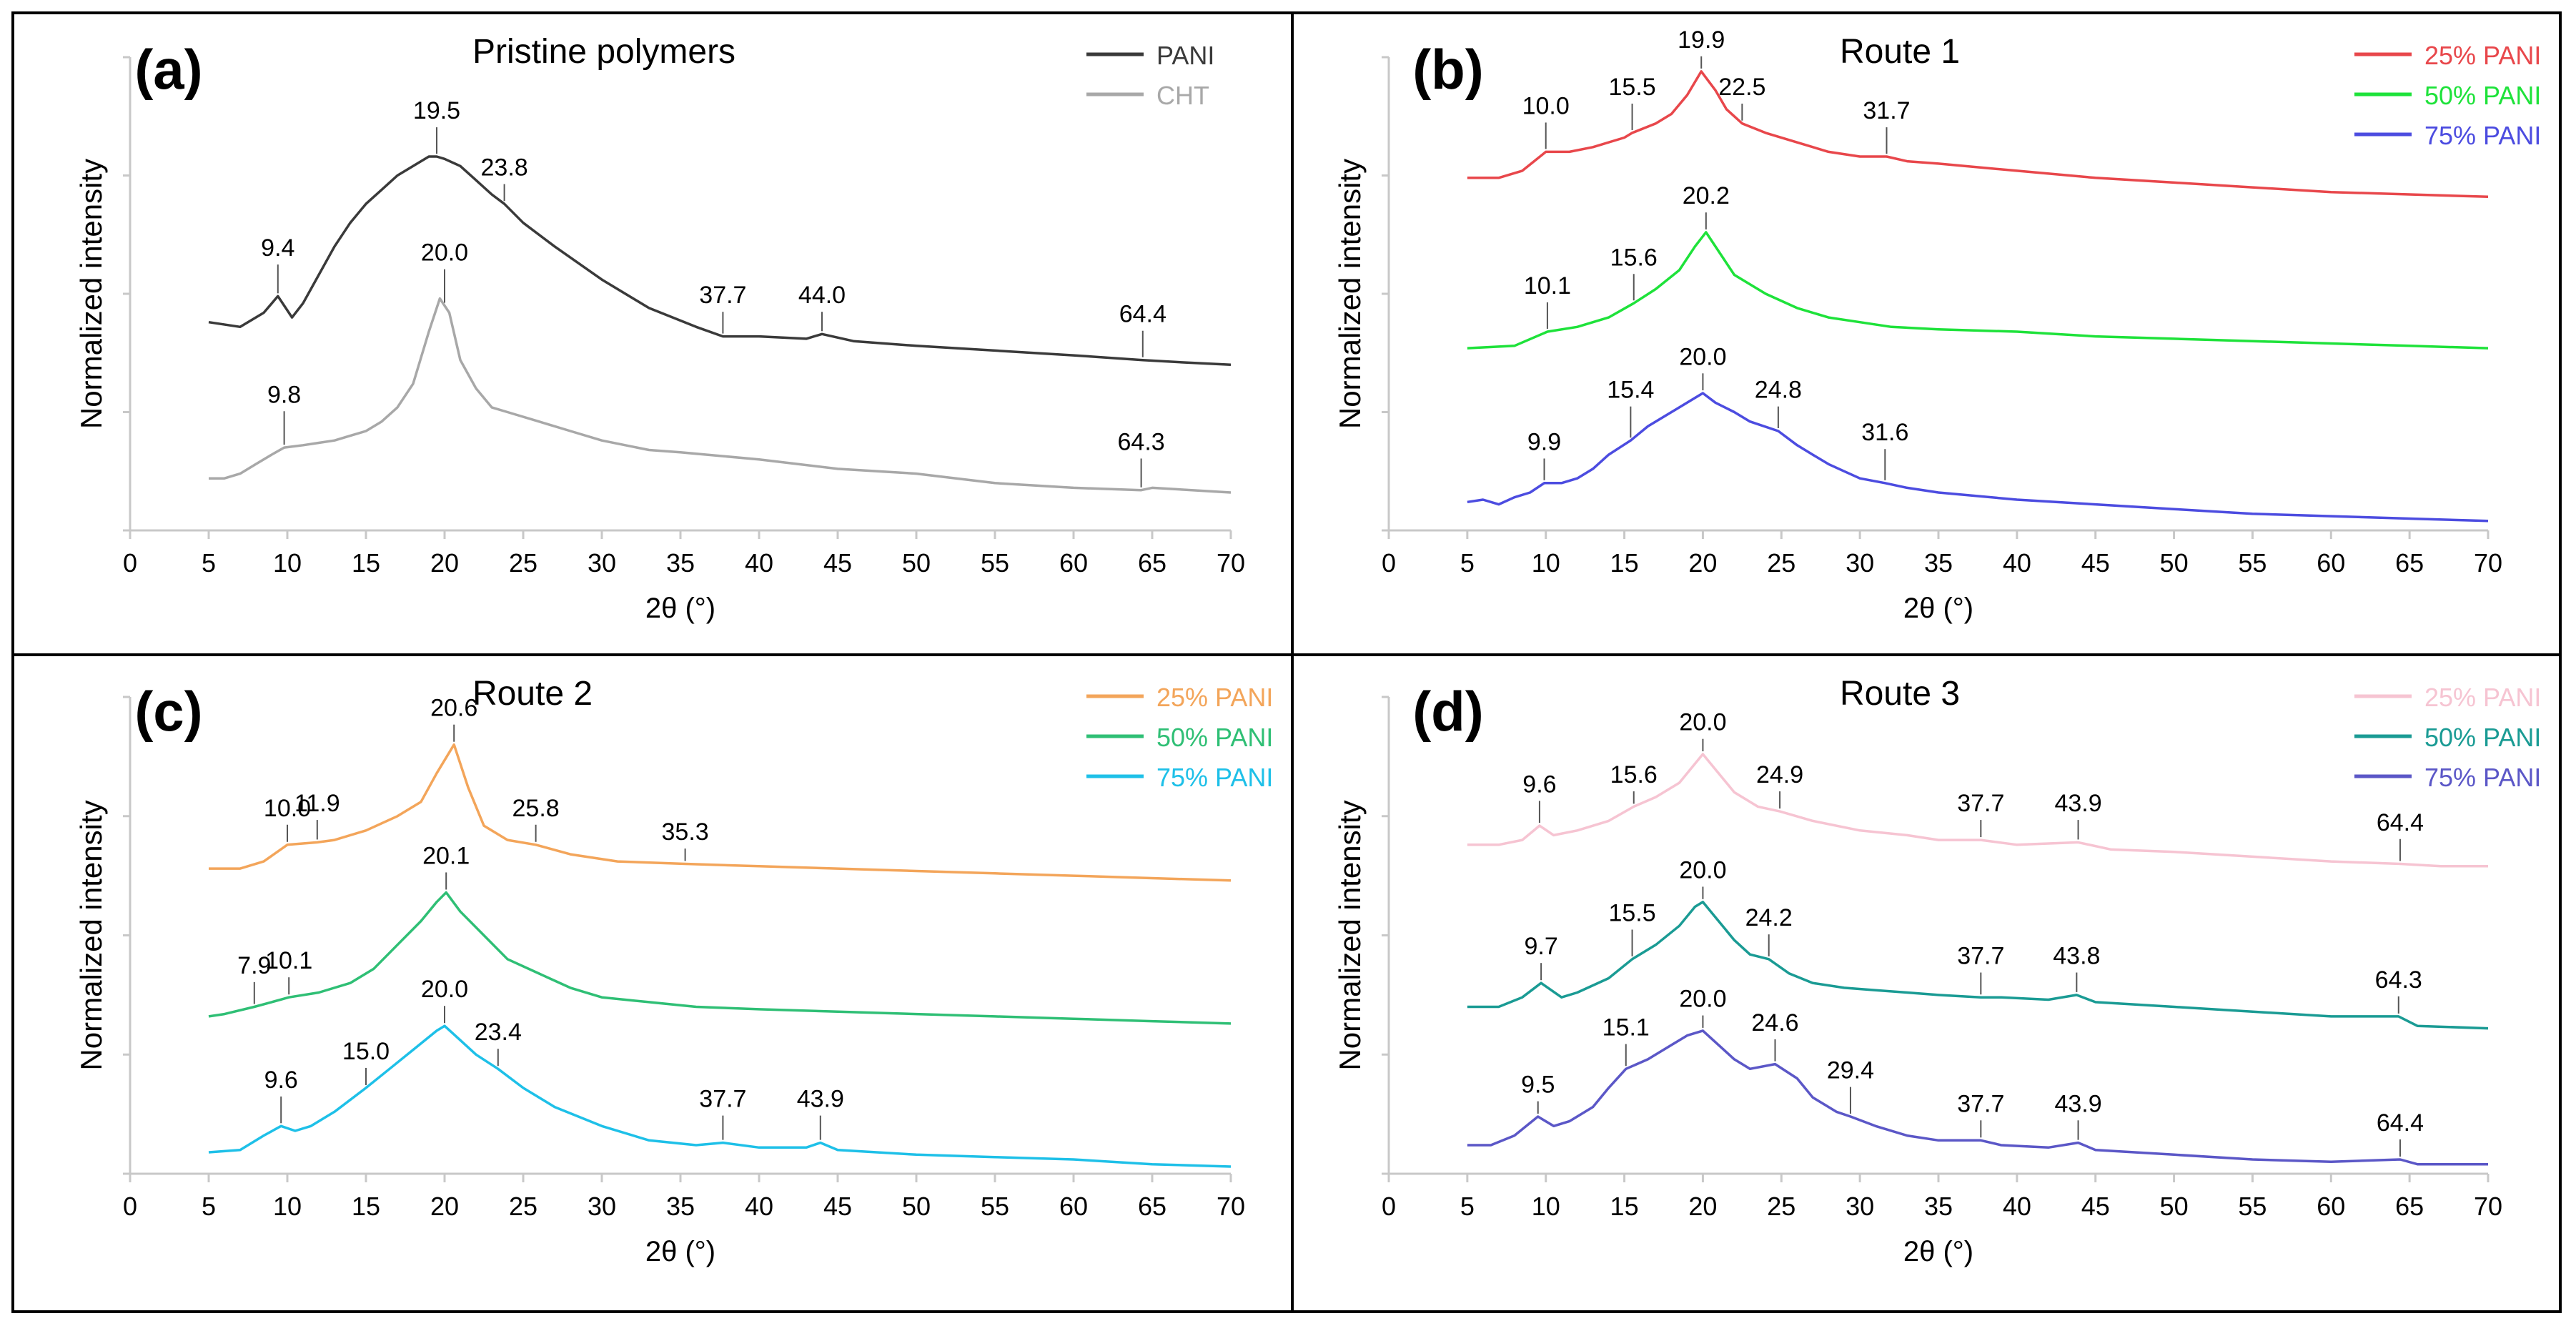 This screenshot has width=2576, height=1326. Describe the element at coordinates (1741, 87) in the screenshot. I see `peak-label: 22.5` at that location.